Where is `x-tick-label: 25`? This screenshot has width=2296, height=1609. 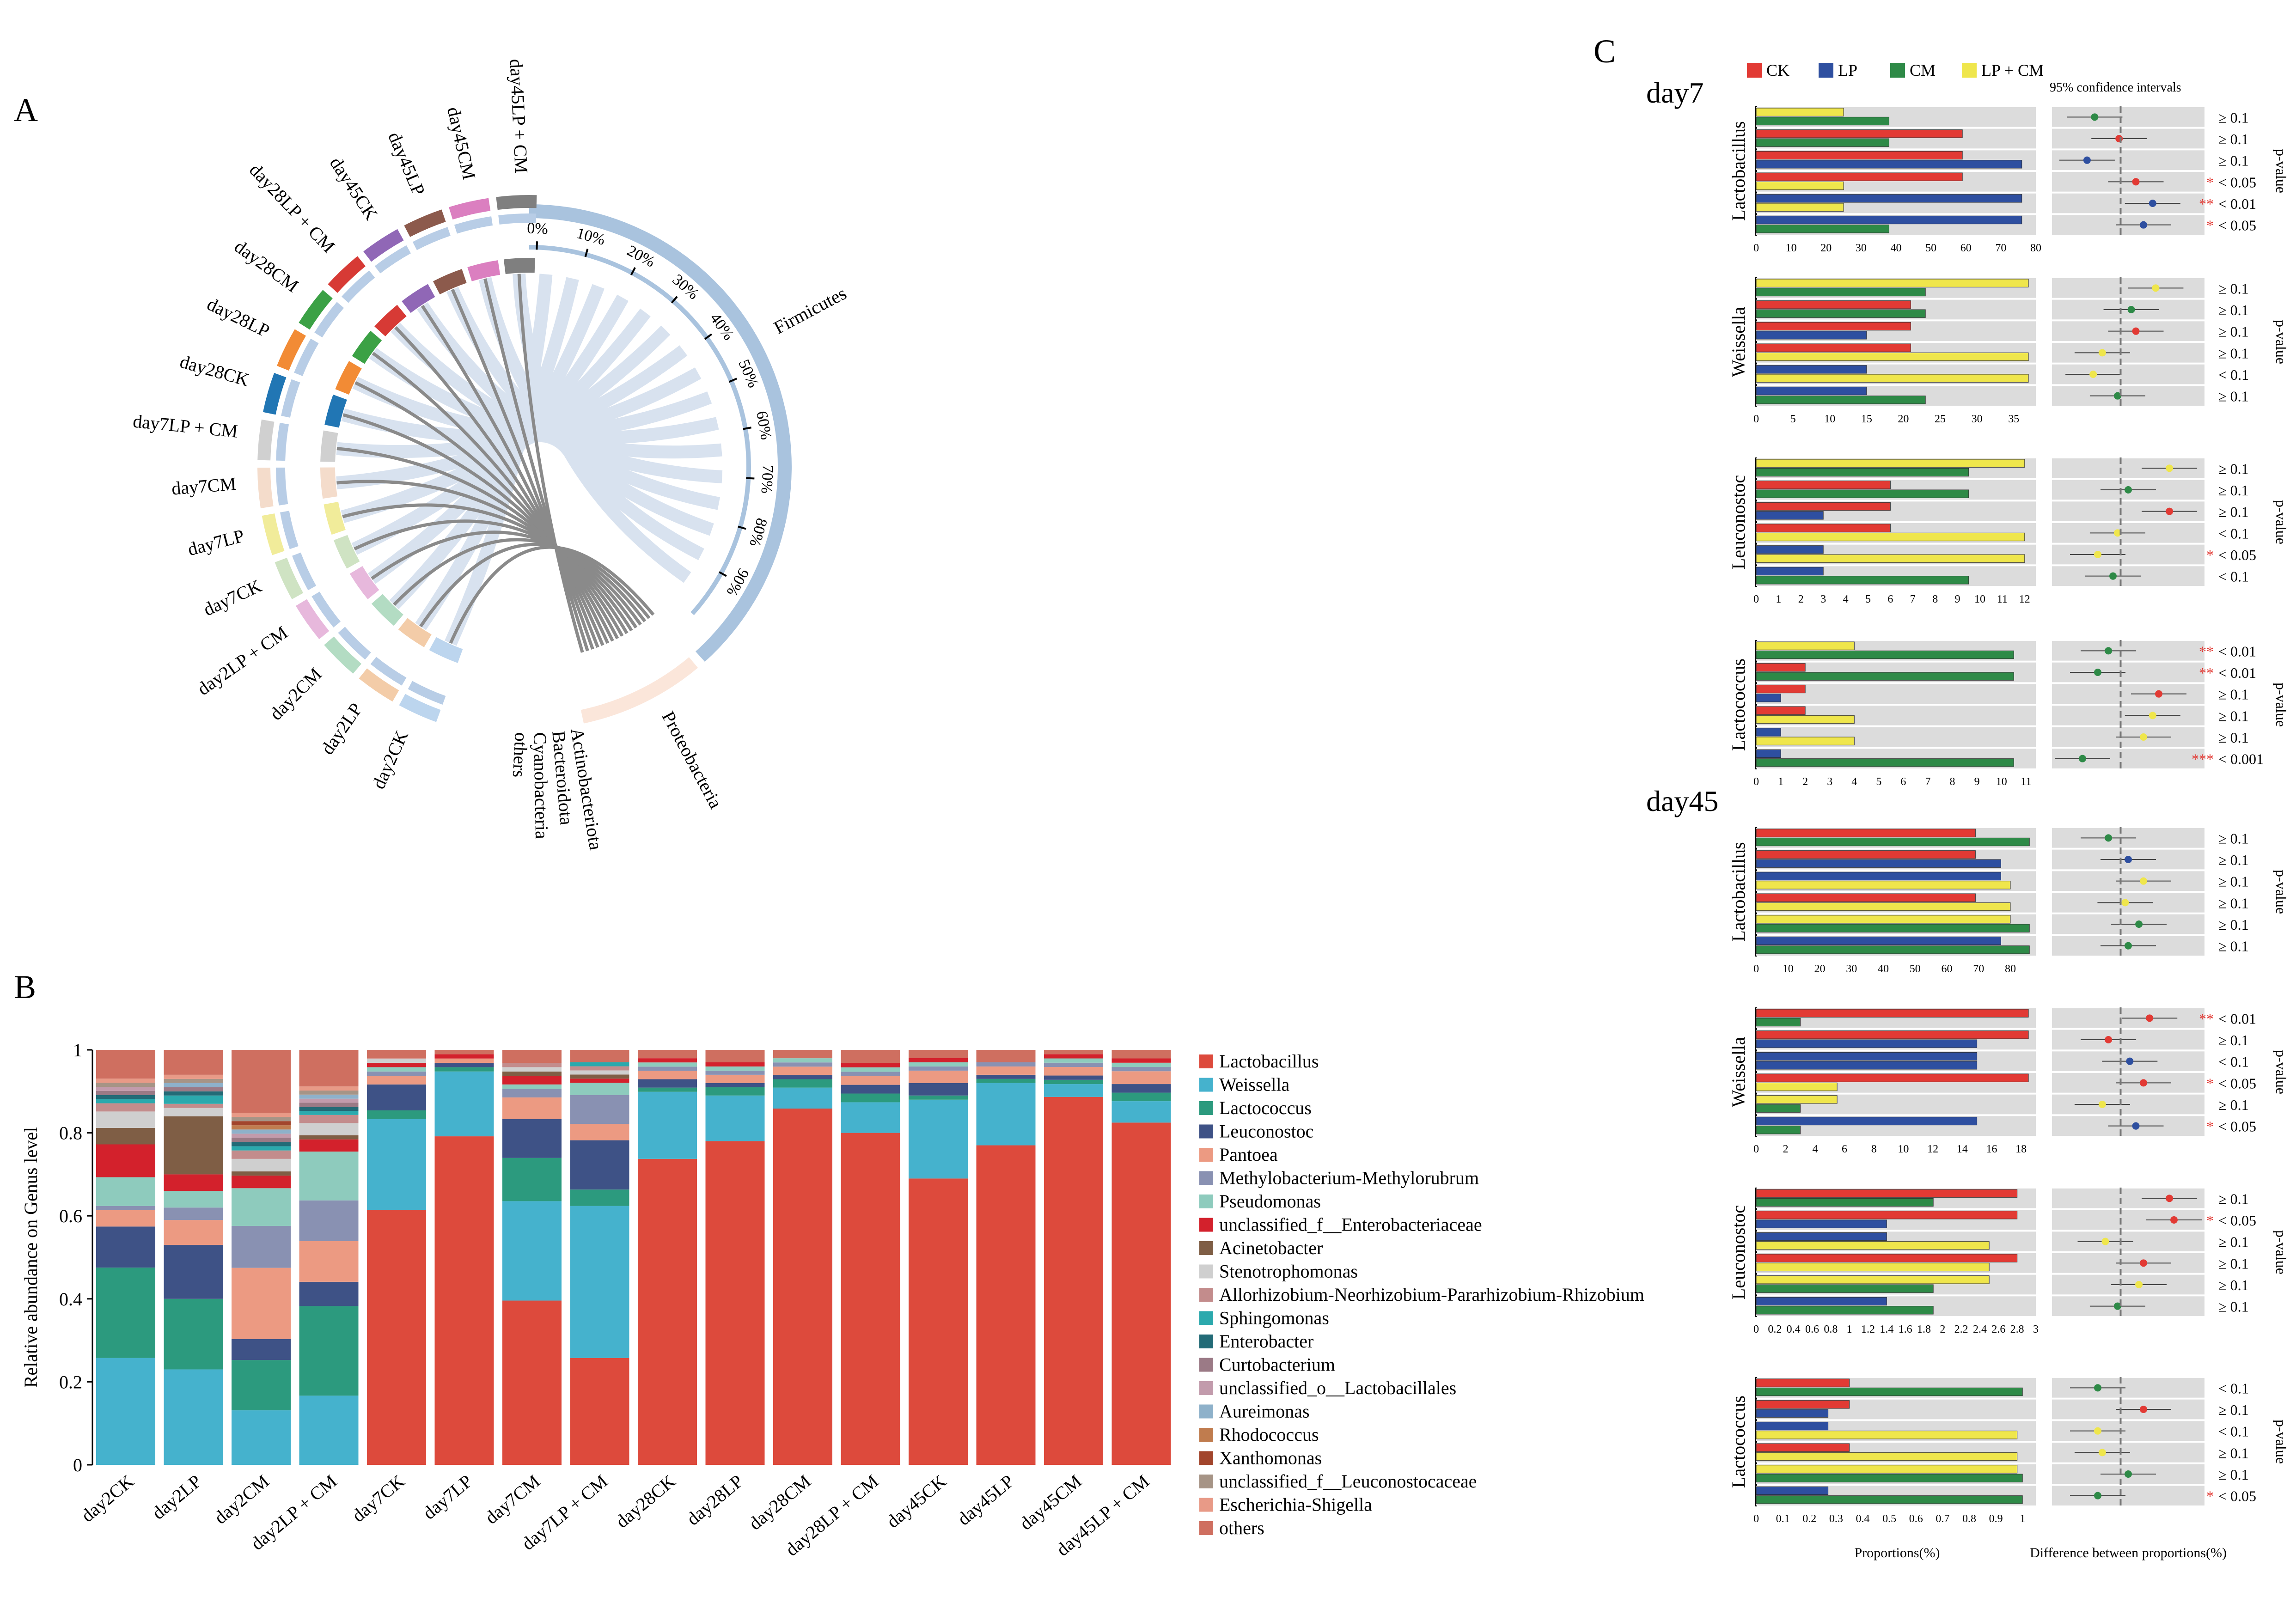
x-tick-label: 25 is located at coordinates (1941, 419).